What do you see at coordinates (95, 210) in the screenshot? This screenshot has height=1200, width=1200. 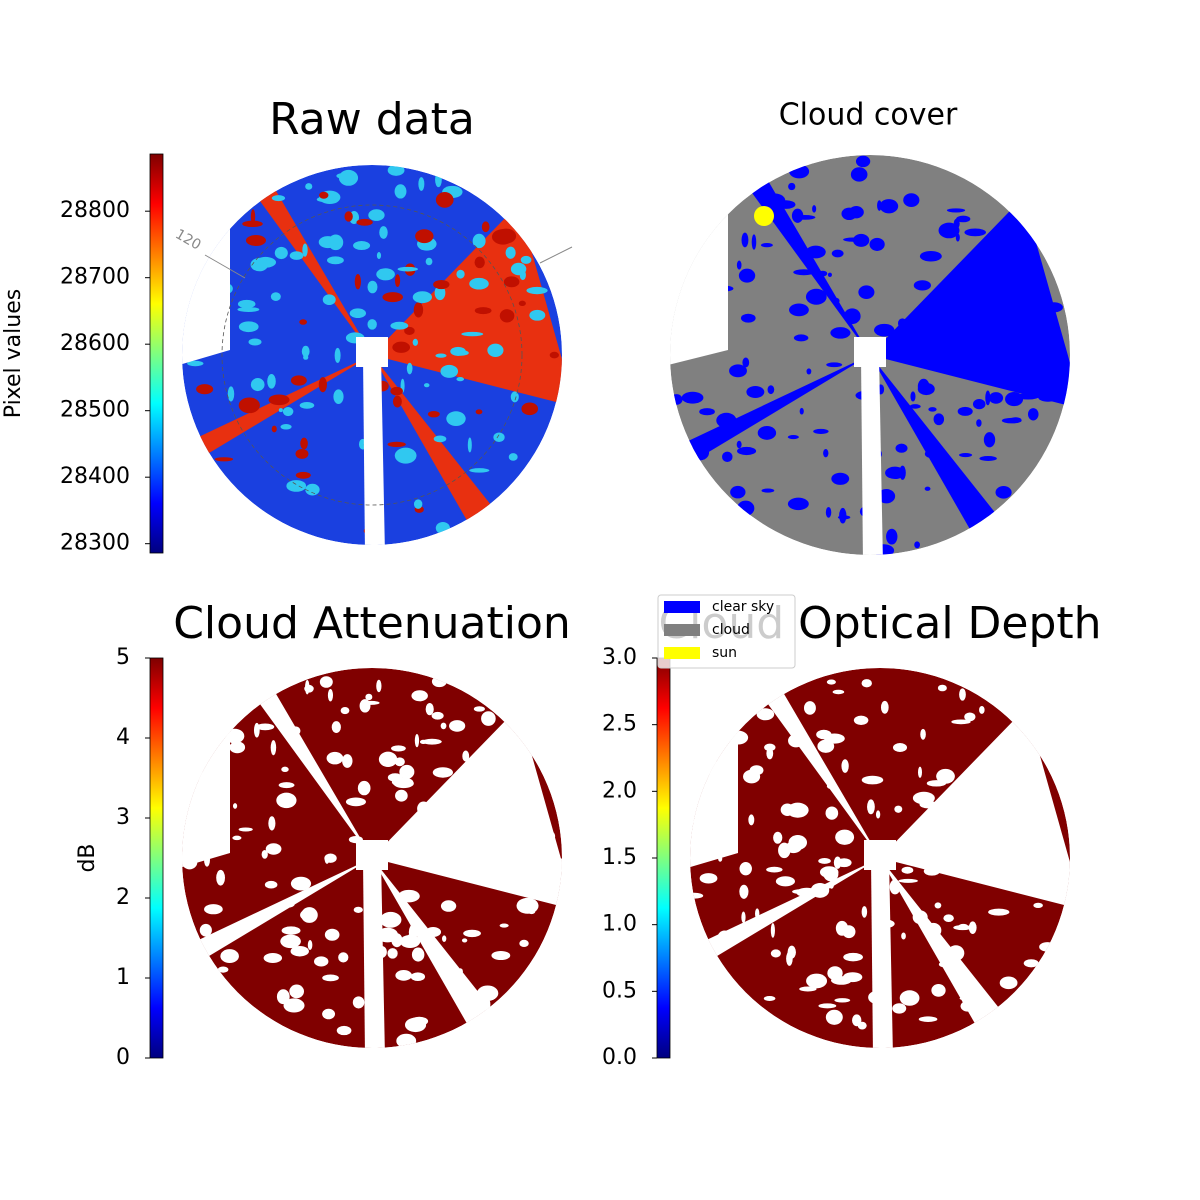 I see `colorbar-tick-label: 28800` at bounding box center [95, 210].